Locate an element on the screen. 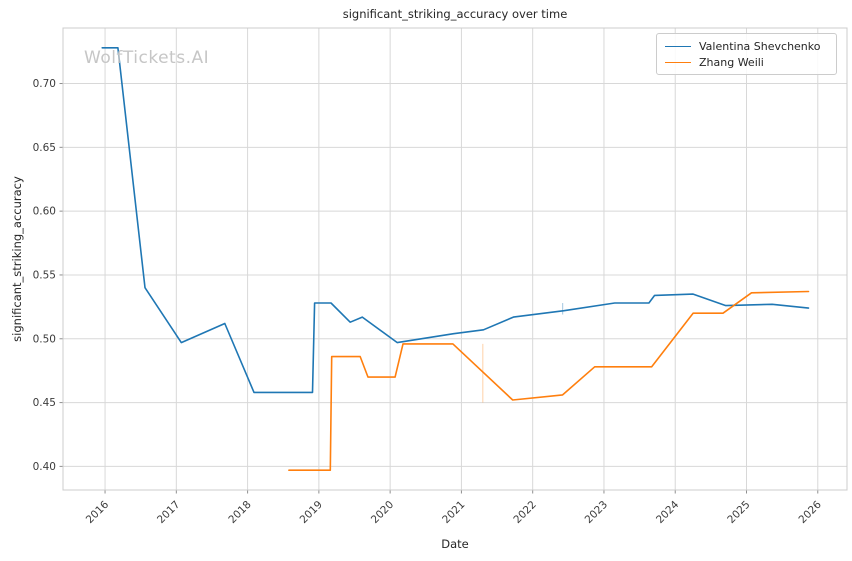  legend-swatch-zhang-icon is located at coordinates (678, 62).